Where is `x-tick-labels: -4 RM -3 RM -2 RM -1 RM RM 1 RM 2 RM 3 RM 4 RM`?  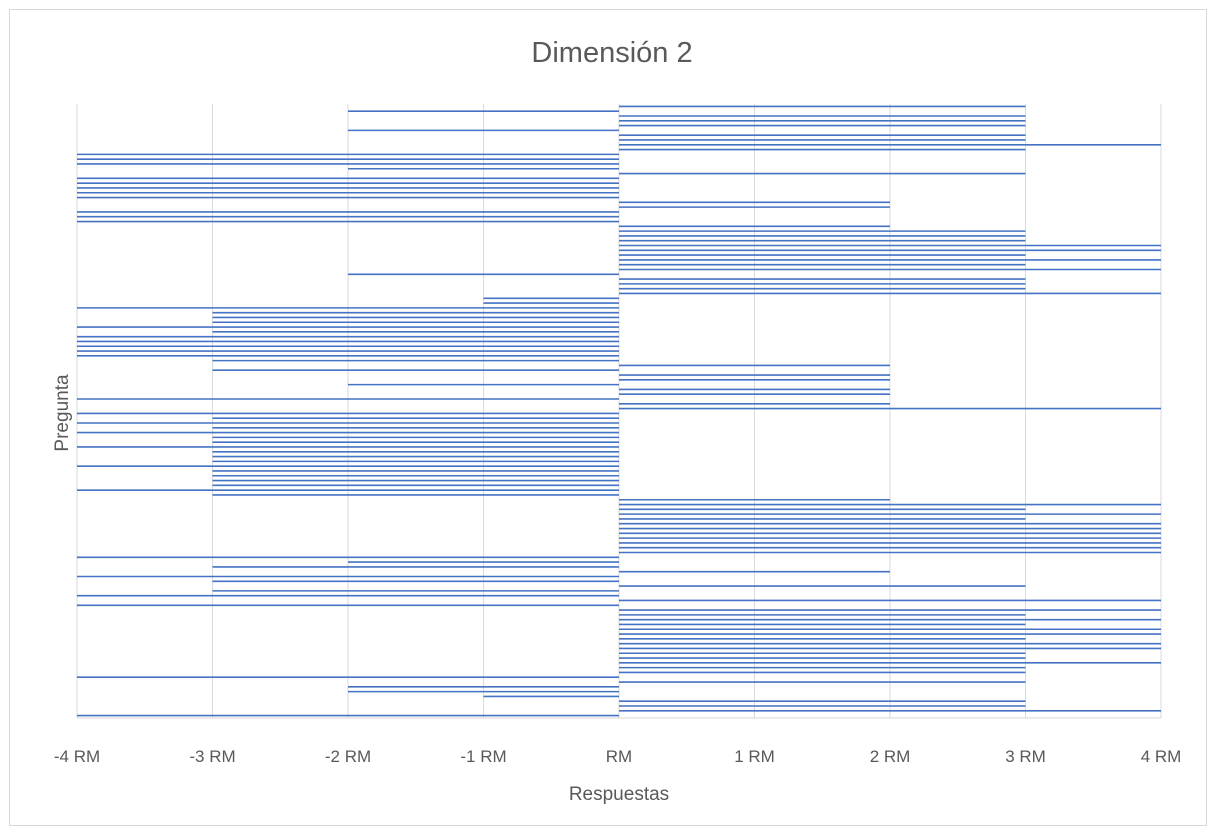
x-tick-labels: -4 RM -3 RM -2 RM -1 RM RM 1 RM 2 RM 3 RM 4 RM is located at coordinates (617, 756).